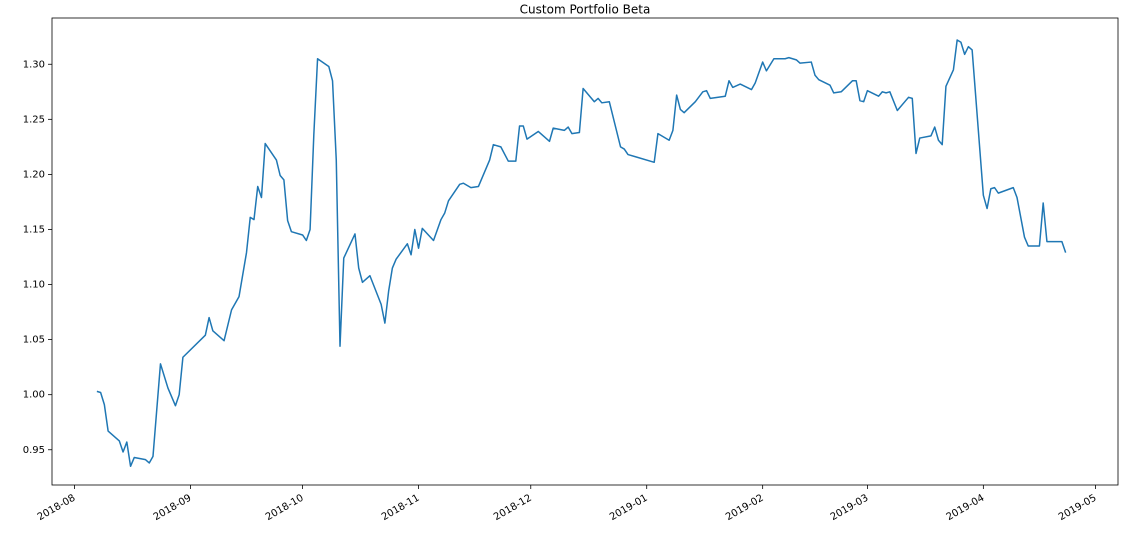  Describe the element at coordinates (173, 508) in the screenshot. I see `x-tick-label: 2018-09` at that location.